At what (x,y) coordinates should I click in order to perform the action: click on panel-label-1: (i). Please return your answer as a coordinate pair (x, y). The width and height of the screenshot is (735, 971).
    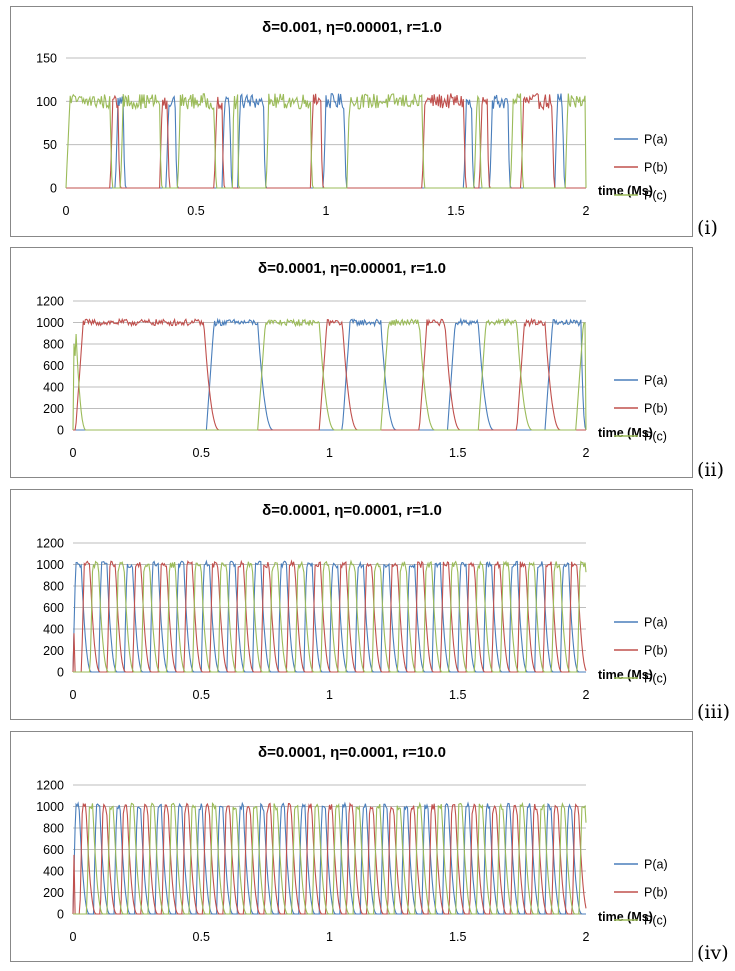
    Looking at the image, I should click on (707, 228).